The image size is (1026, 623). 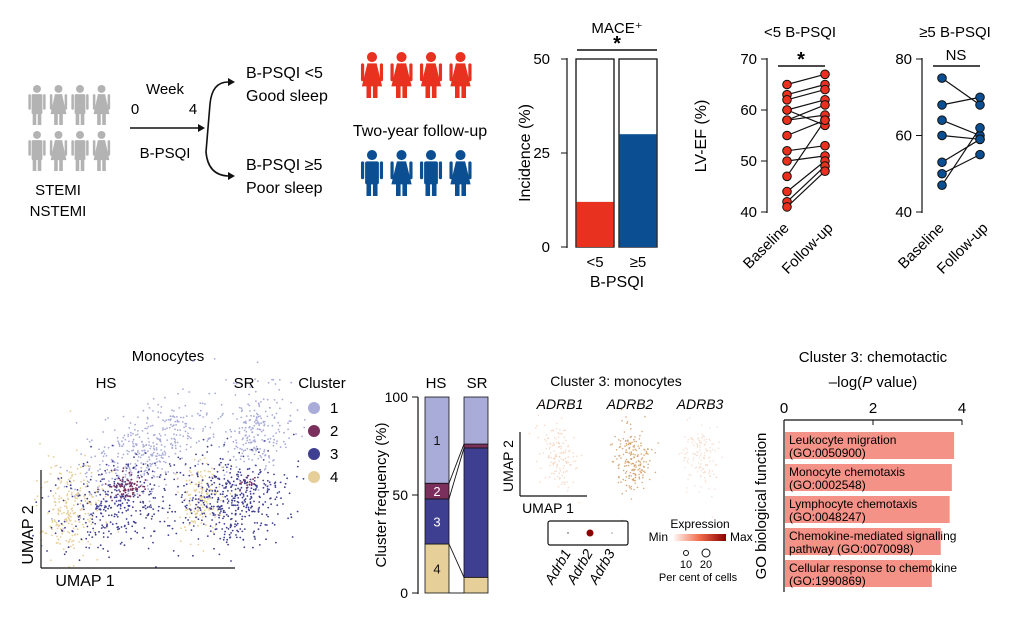 I want to click on go-bar-id-4: pathway (GO:0070098), so click(x=851, y=549).